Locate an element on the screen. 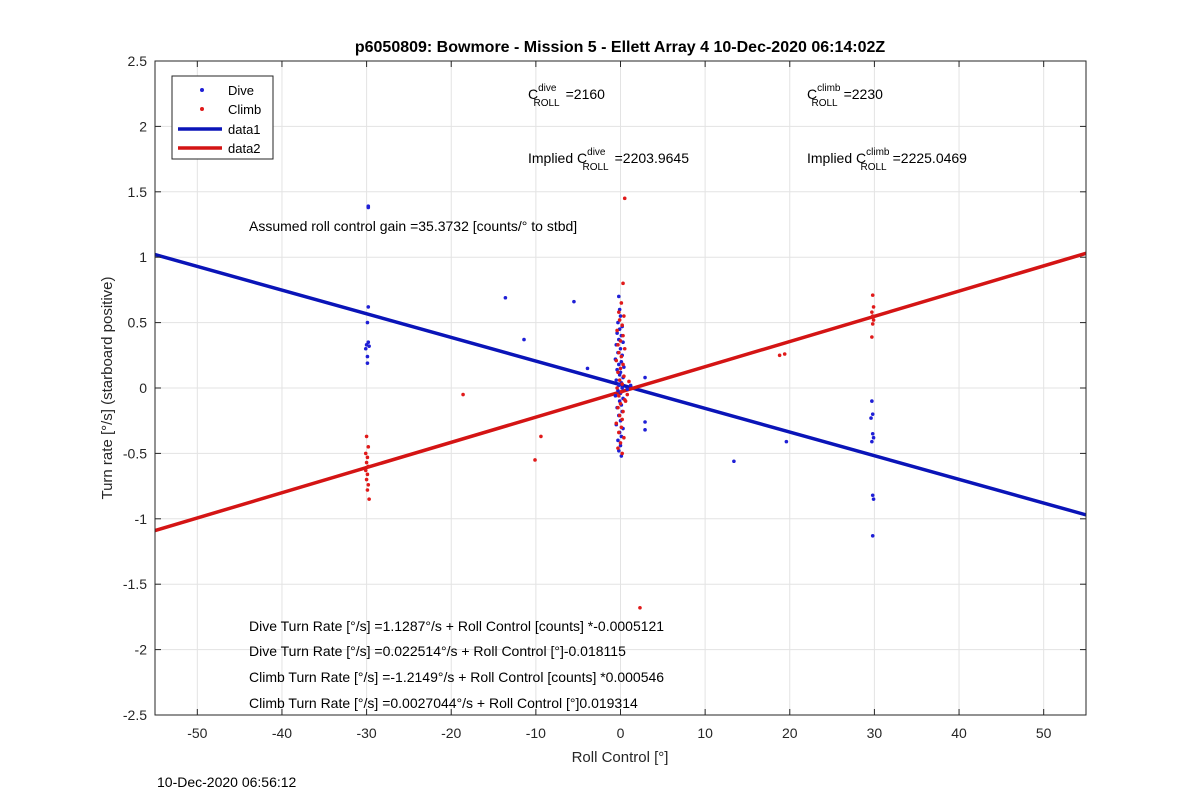  y-tick-label: 2.5 is located at coordinates (138, 61).